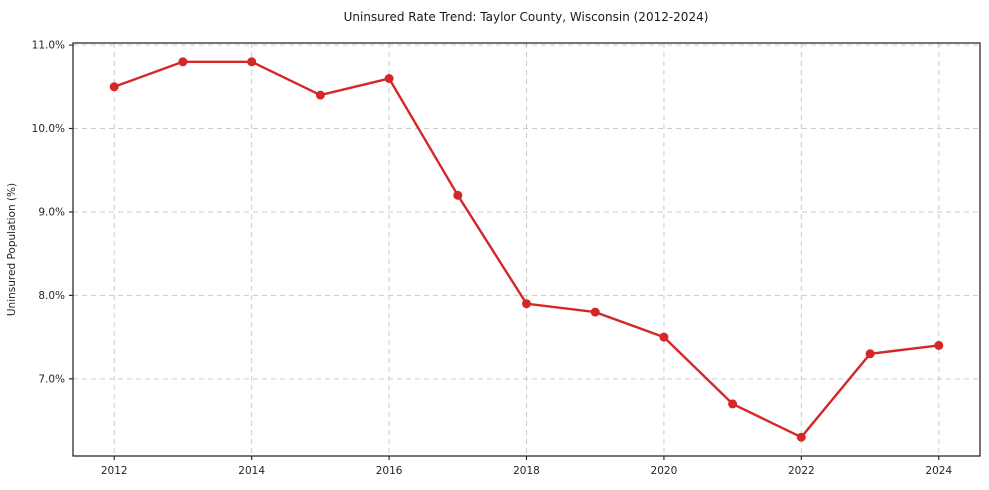 This screenshot has width=989, height=490. What do you see at coordinates (51, 213) in the screenshot?
I see `y-tick-label: 9.0%` at bounding box center [51, 213].